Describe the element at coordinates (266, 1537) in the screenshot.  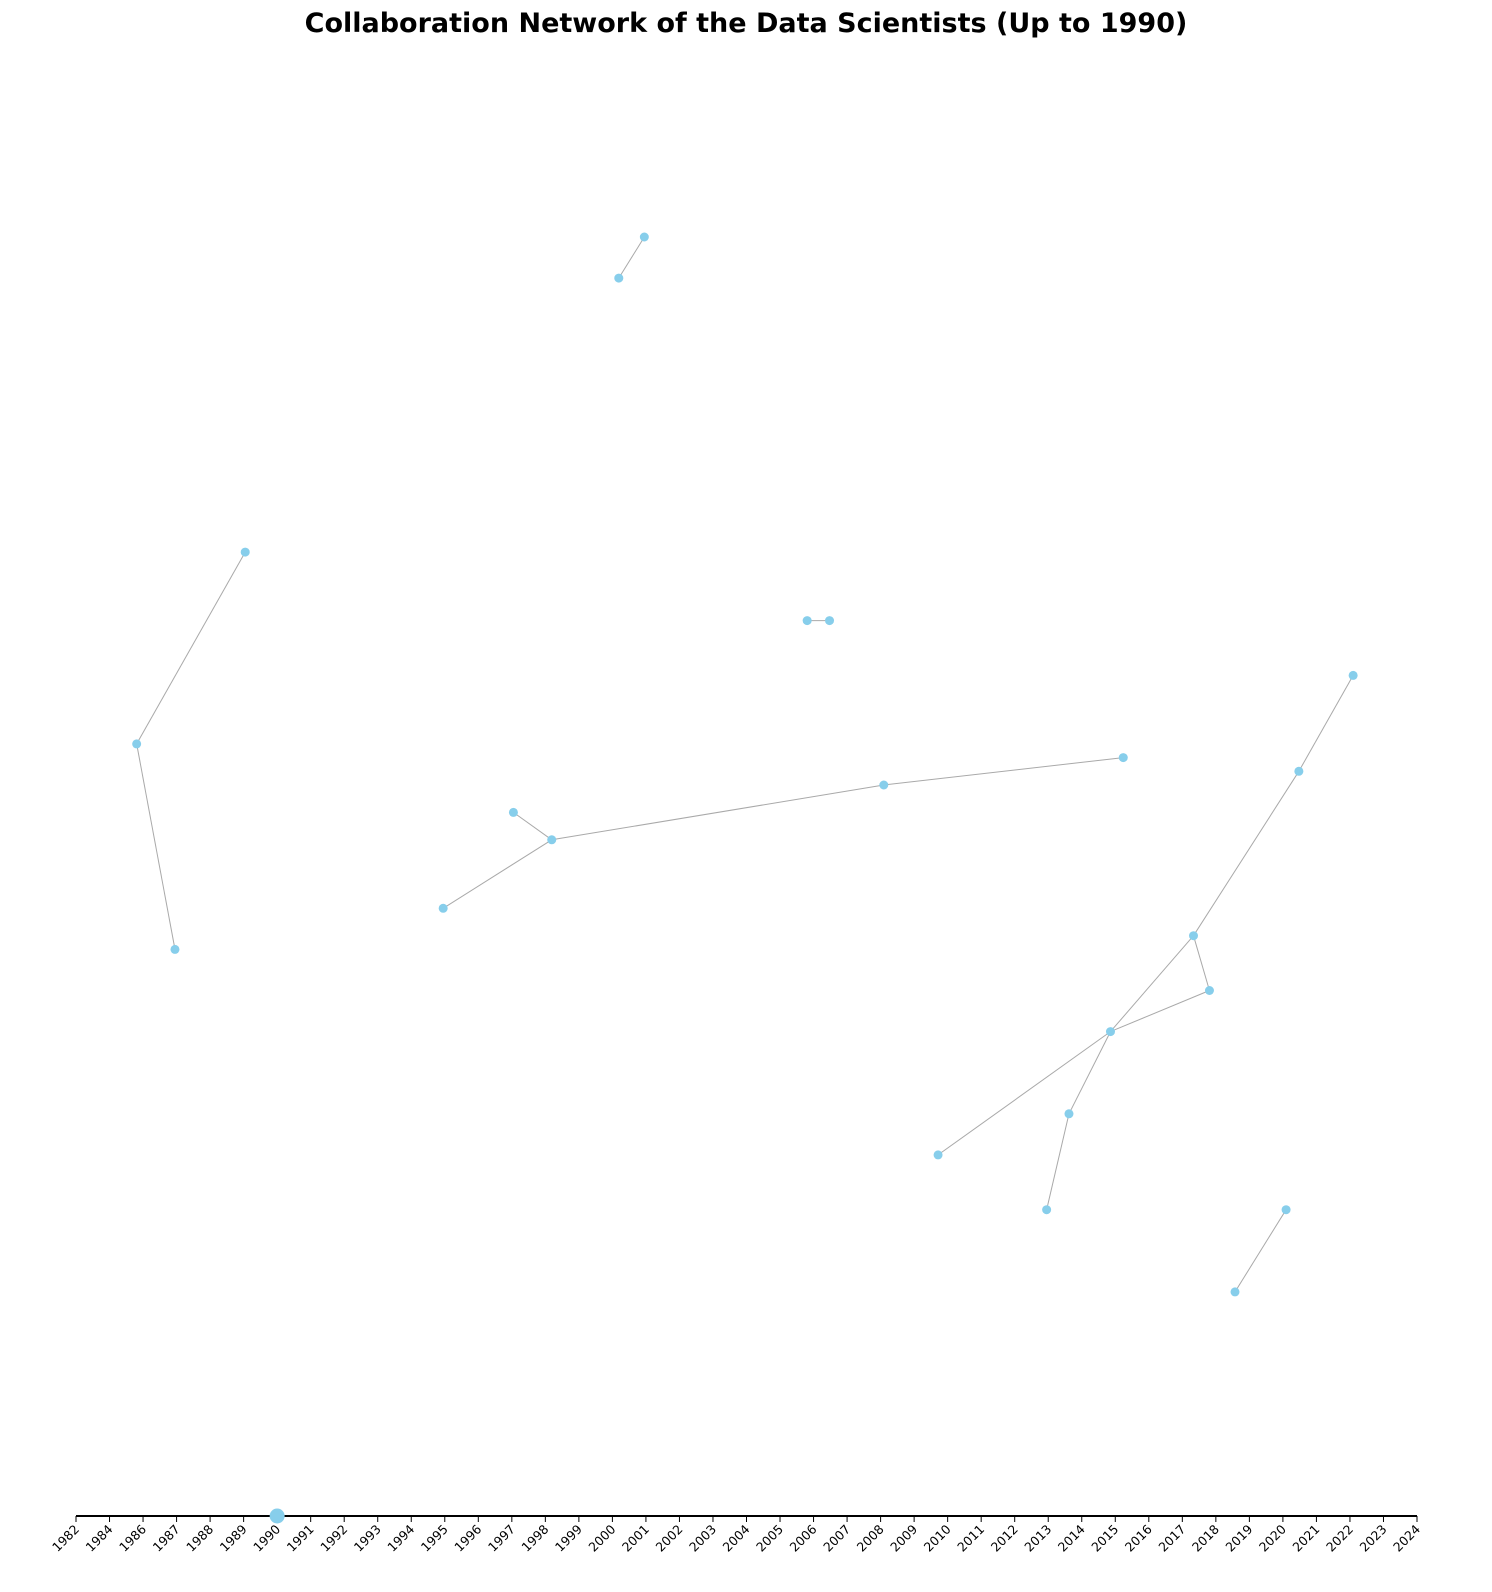
I see `tick-label: 1990` at that location.